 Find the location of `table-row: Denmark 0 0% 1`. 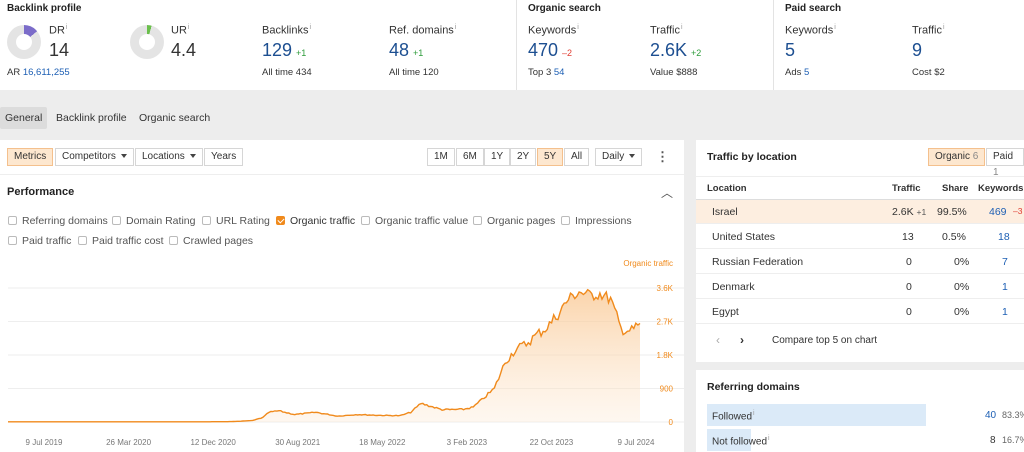

table-row: Denmark 0 0% 1 is located at coordinates (860, 287).